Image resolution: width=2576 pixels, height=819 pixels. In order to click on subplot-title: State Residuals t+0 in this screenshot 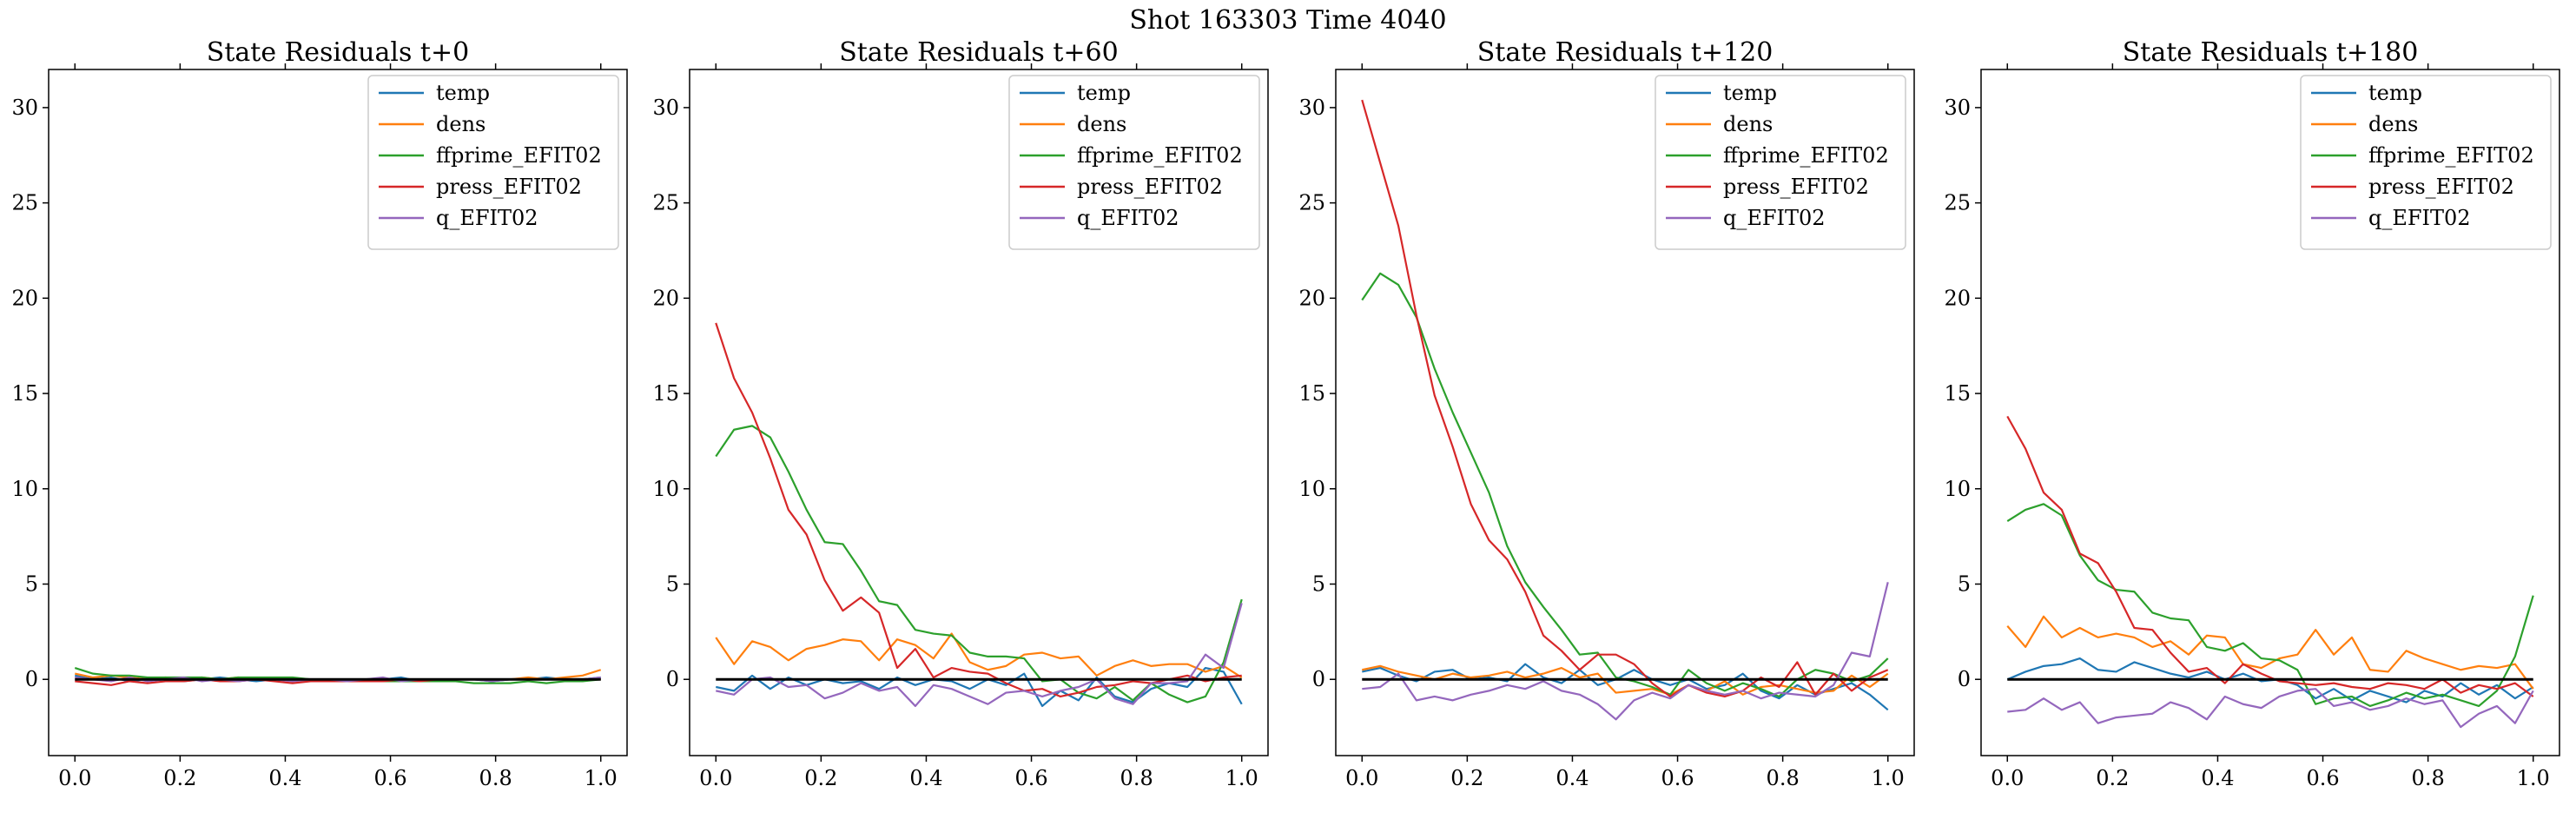, I will do `click(338, 52)`.